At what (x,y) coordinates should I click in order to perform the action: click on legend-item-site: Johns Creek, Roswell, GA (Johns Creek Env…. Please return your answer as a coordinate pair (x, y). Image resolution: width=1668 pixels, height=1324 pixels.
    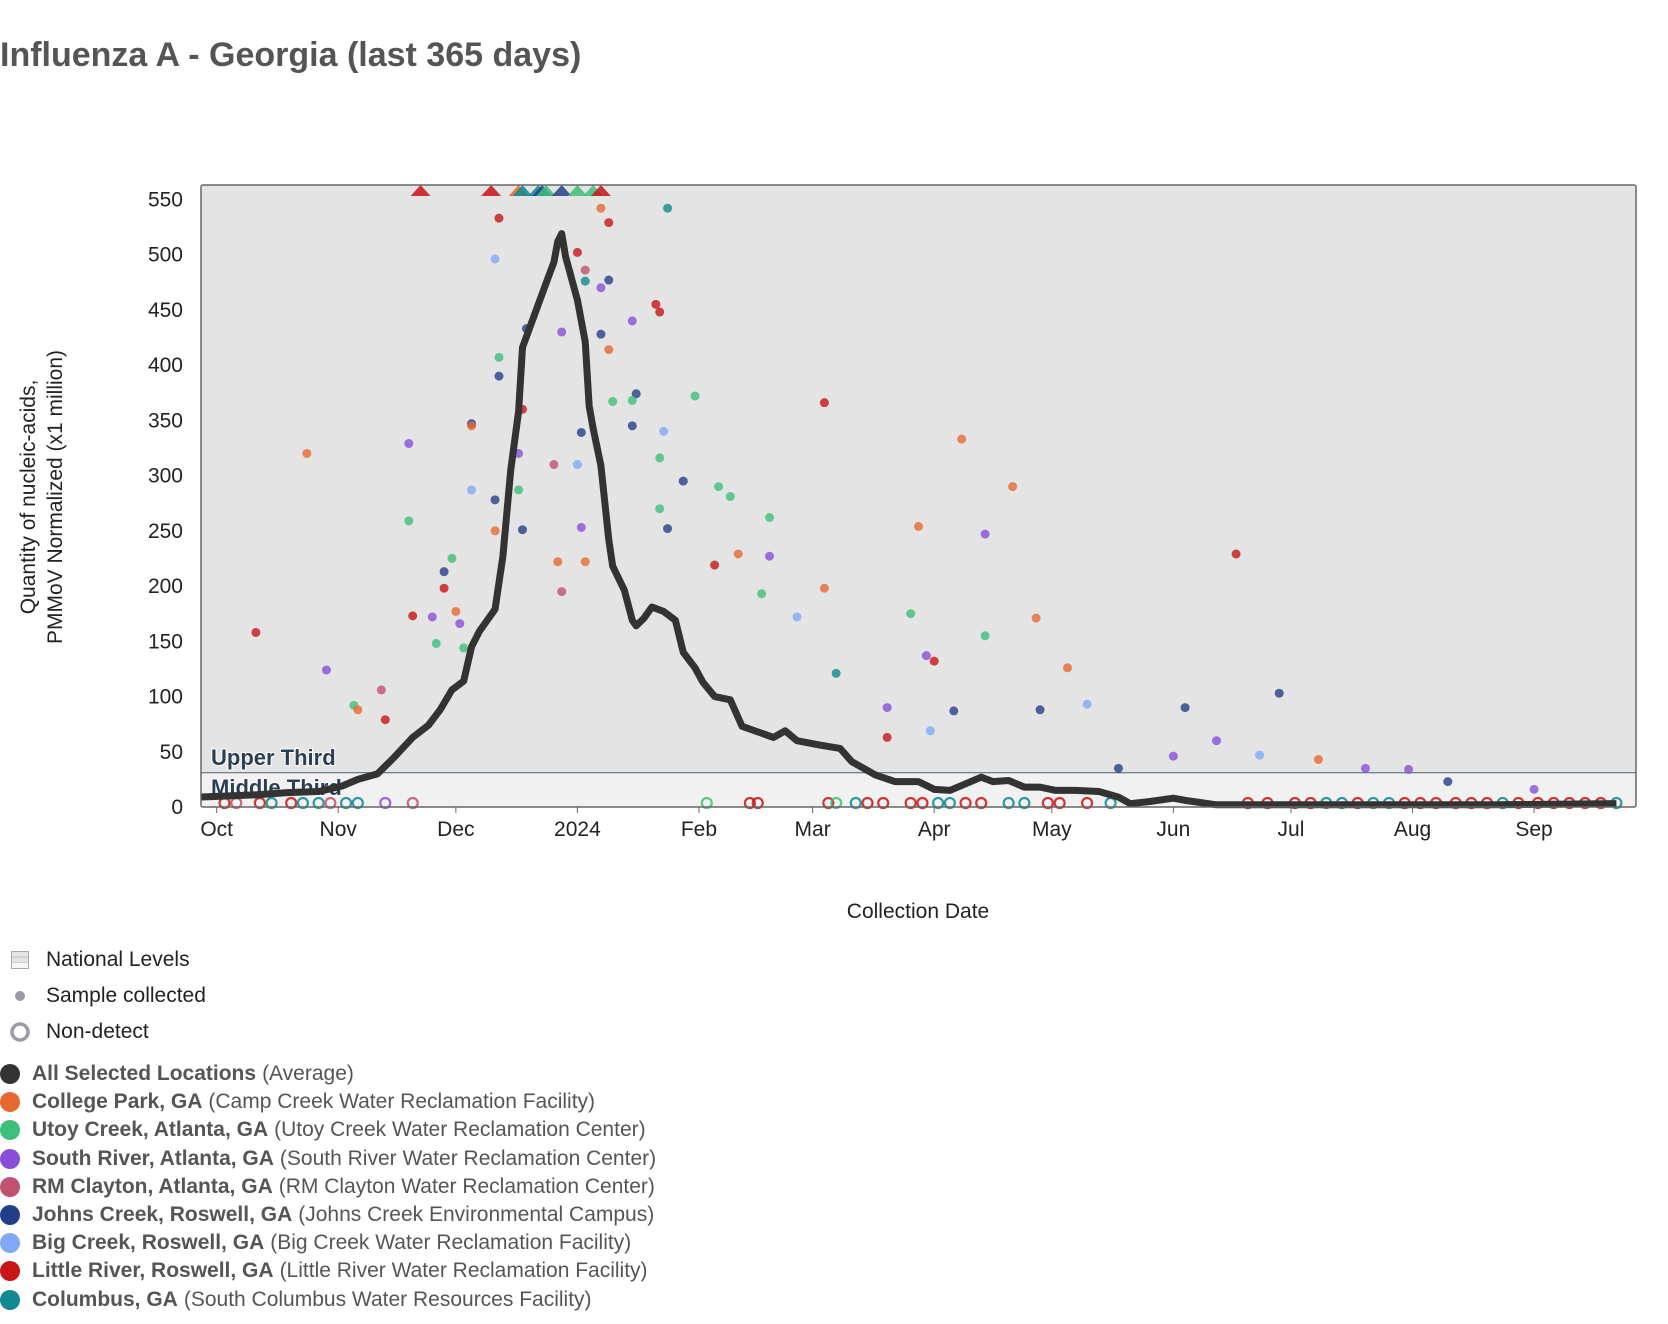
    Looking at the image, I should click on (328, 1215).